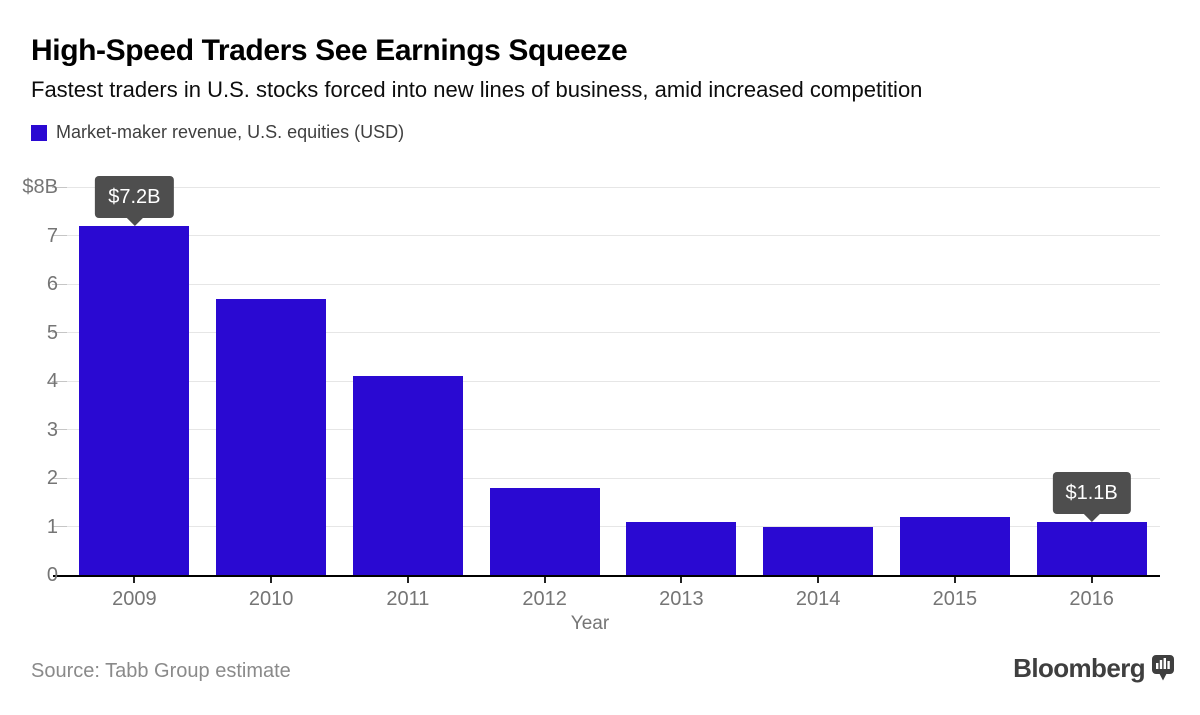 The width and height of the screenshot is (1200, 715). What do you see at coordinates (681, 599) in the screenshot?
I see `x-axis-label-2013: 2013` at bounding box center [681, 599].